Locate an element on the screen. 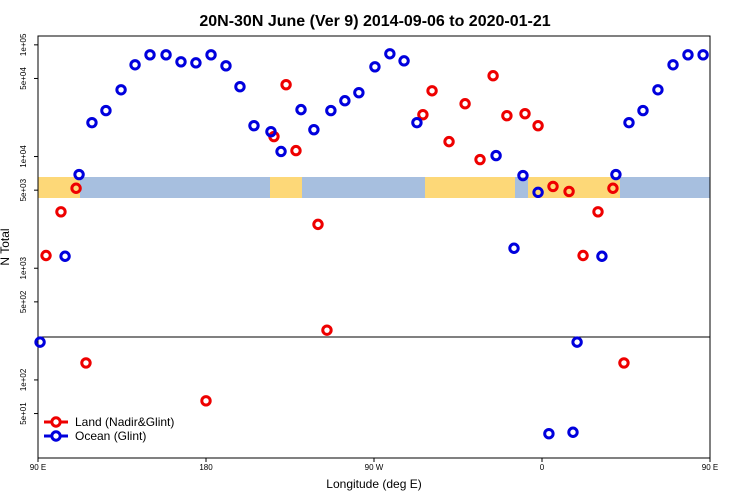 The height and width of the screenshot is (500, 750). y-tick-label: 1e+03 is located at coordinates (23, 267).